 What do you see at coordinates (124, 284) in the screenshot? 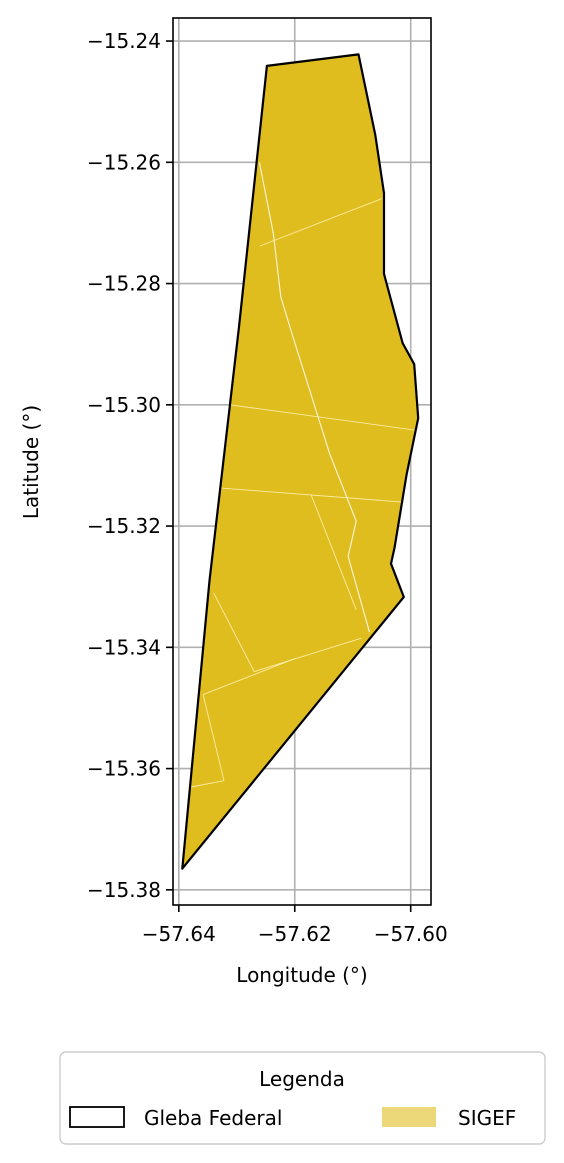
I see `y-tick-label: −15.28` at bounding box center [124, 284].